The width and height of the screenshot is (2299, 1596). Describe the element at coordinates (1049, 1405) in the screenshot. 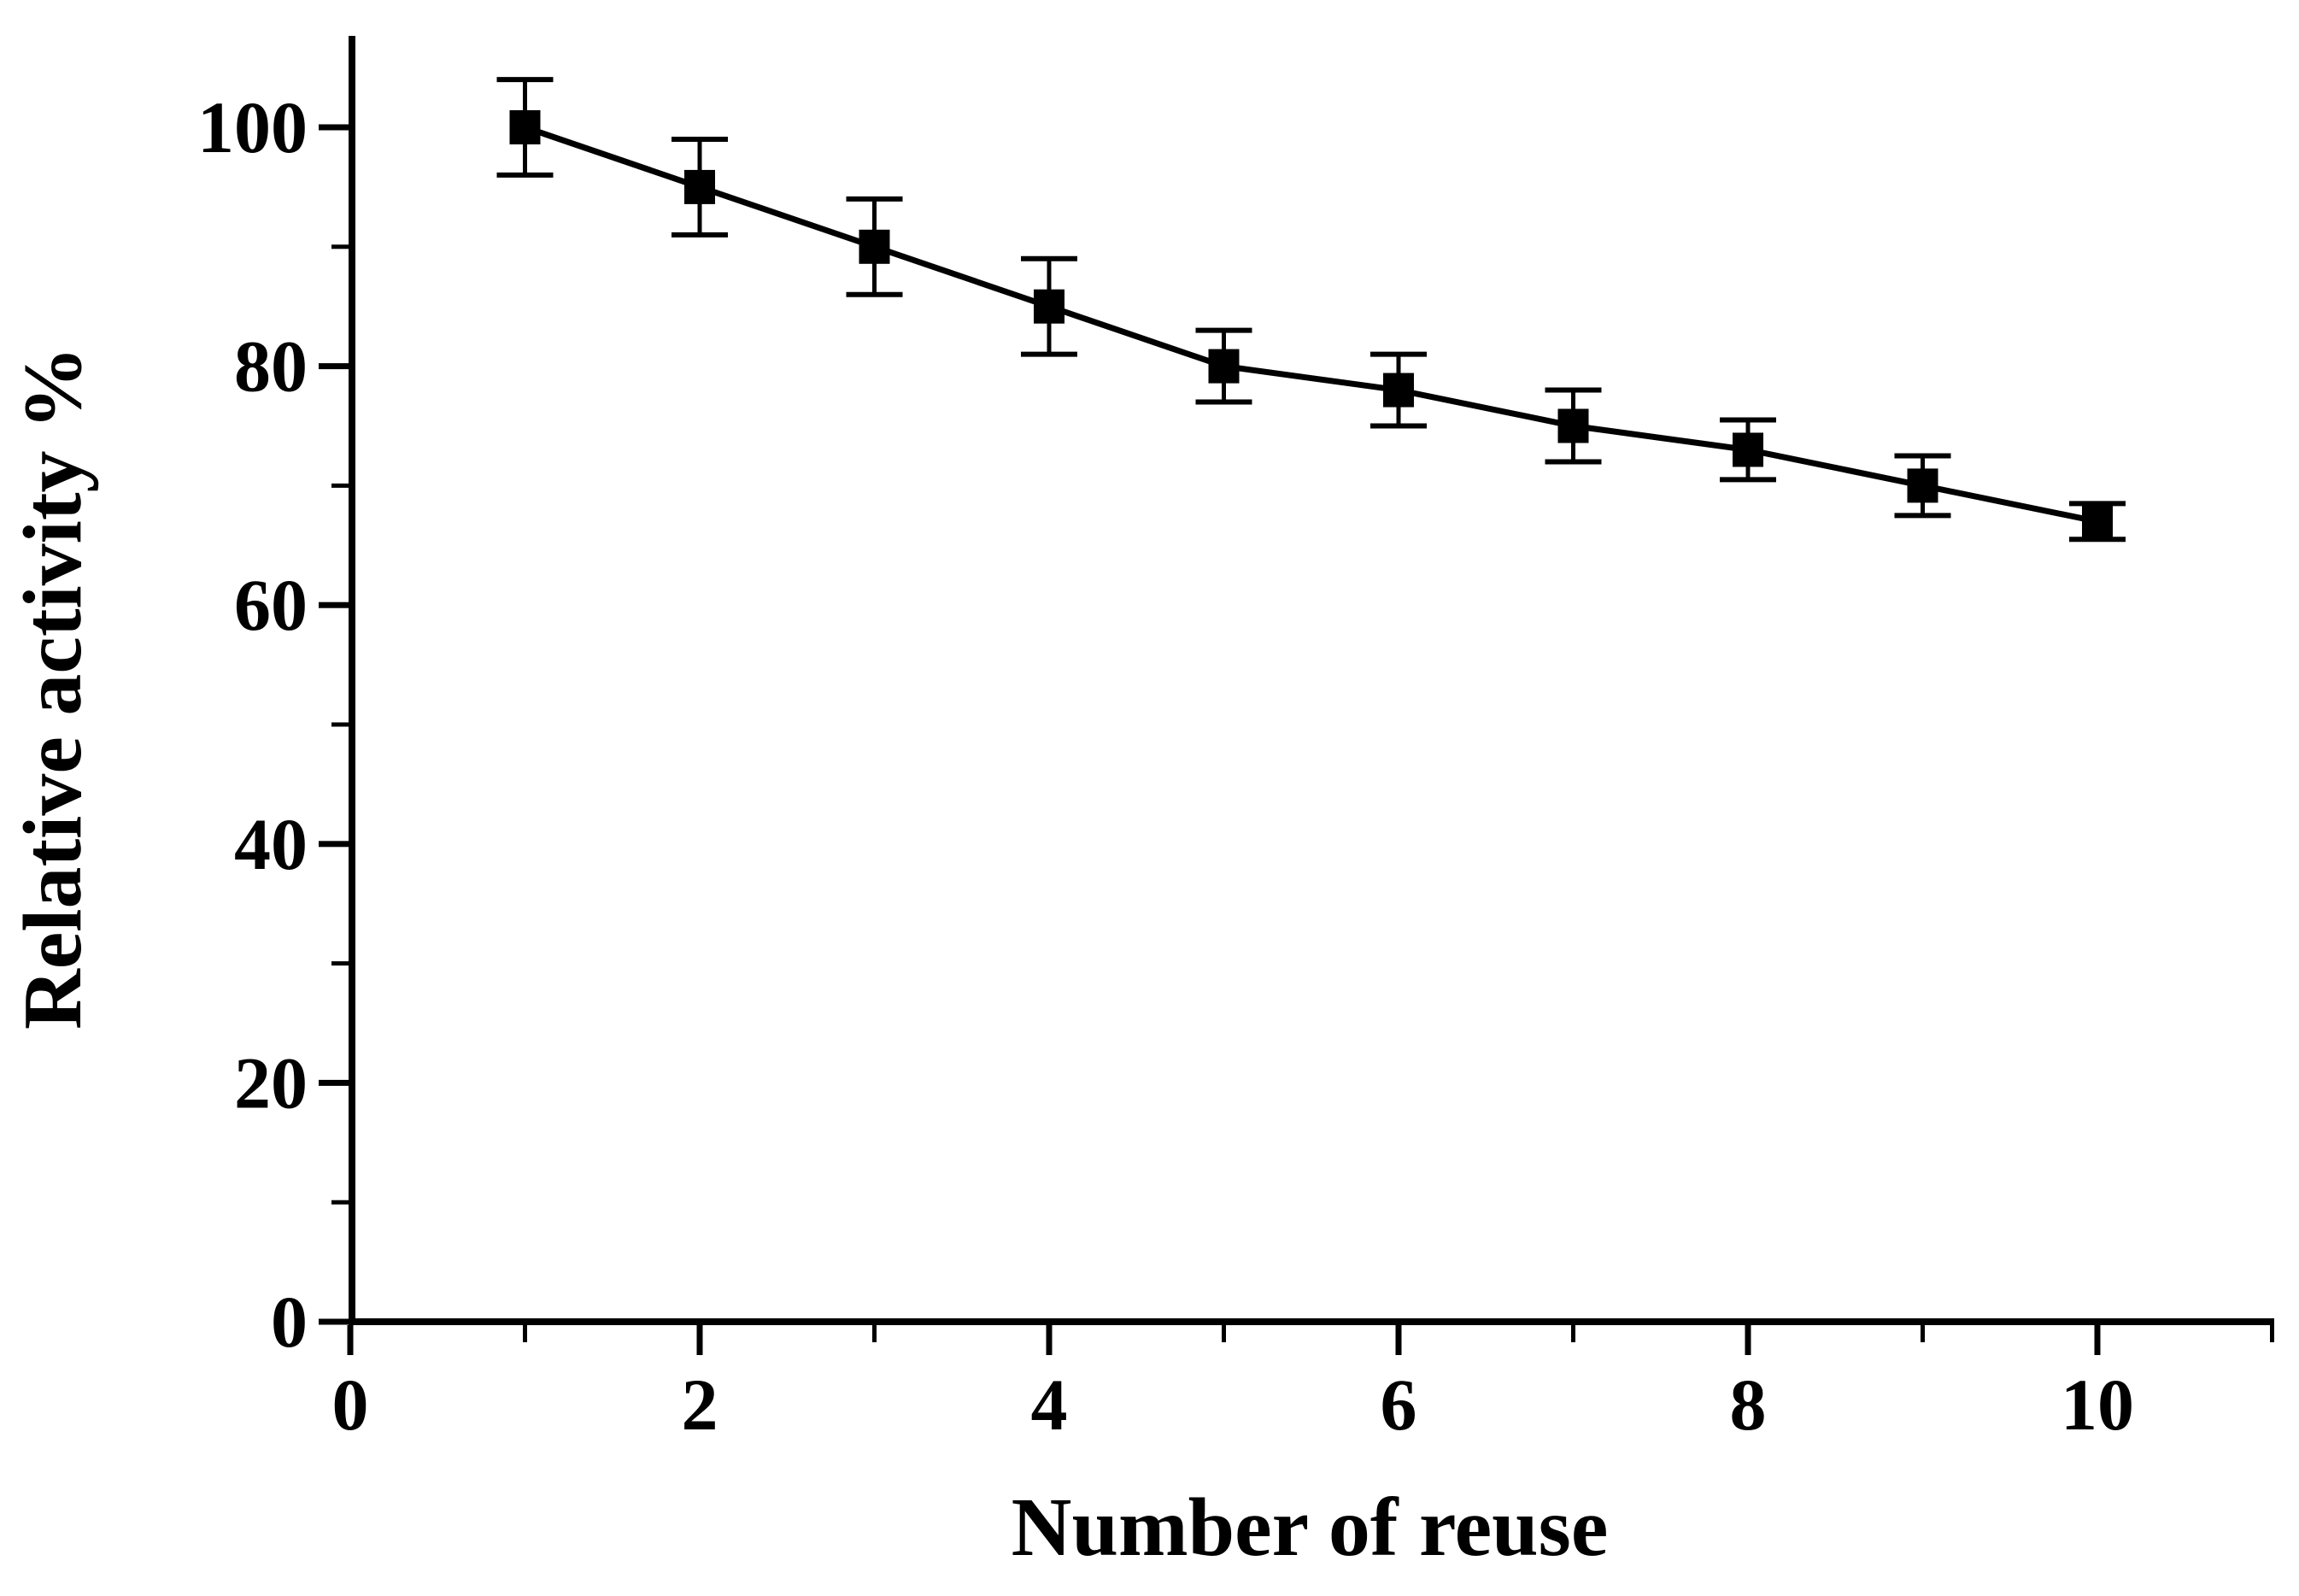

I see `x-tick-label: 4` at that location.